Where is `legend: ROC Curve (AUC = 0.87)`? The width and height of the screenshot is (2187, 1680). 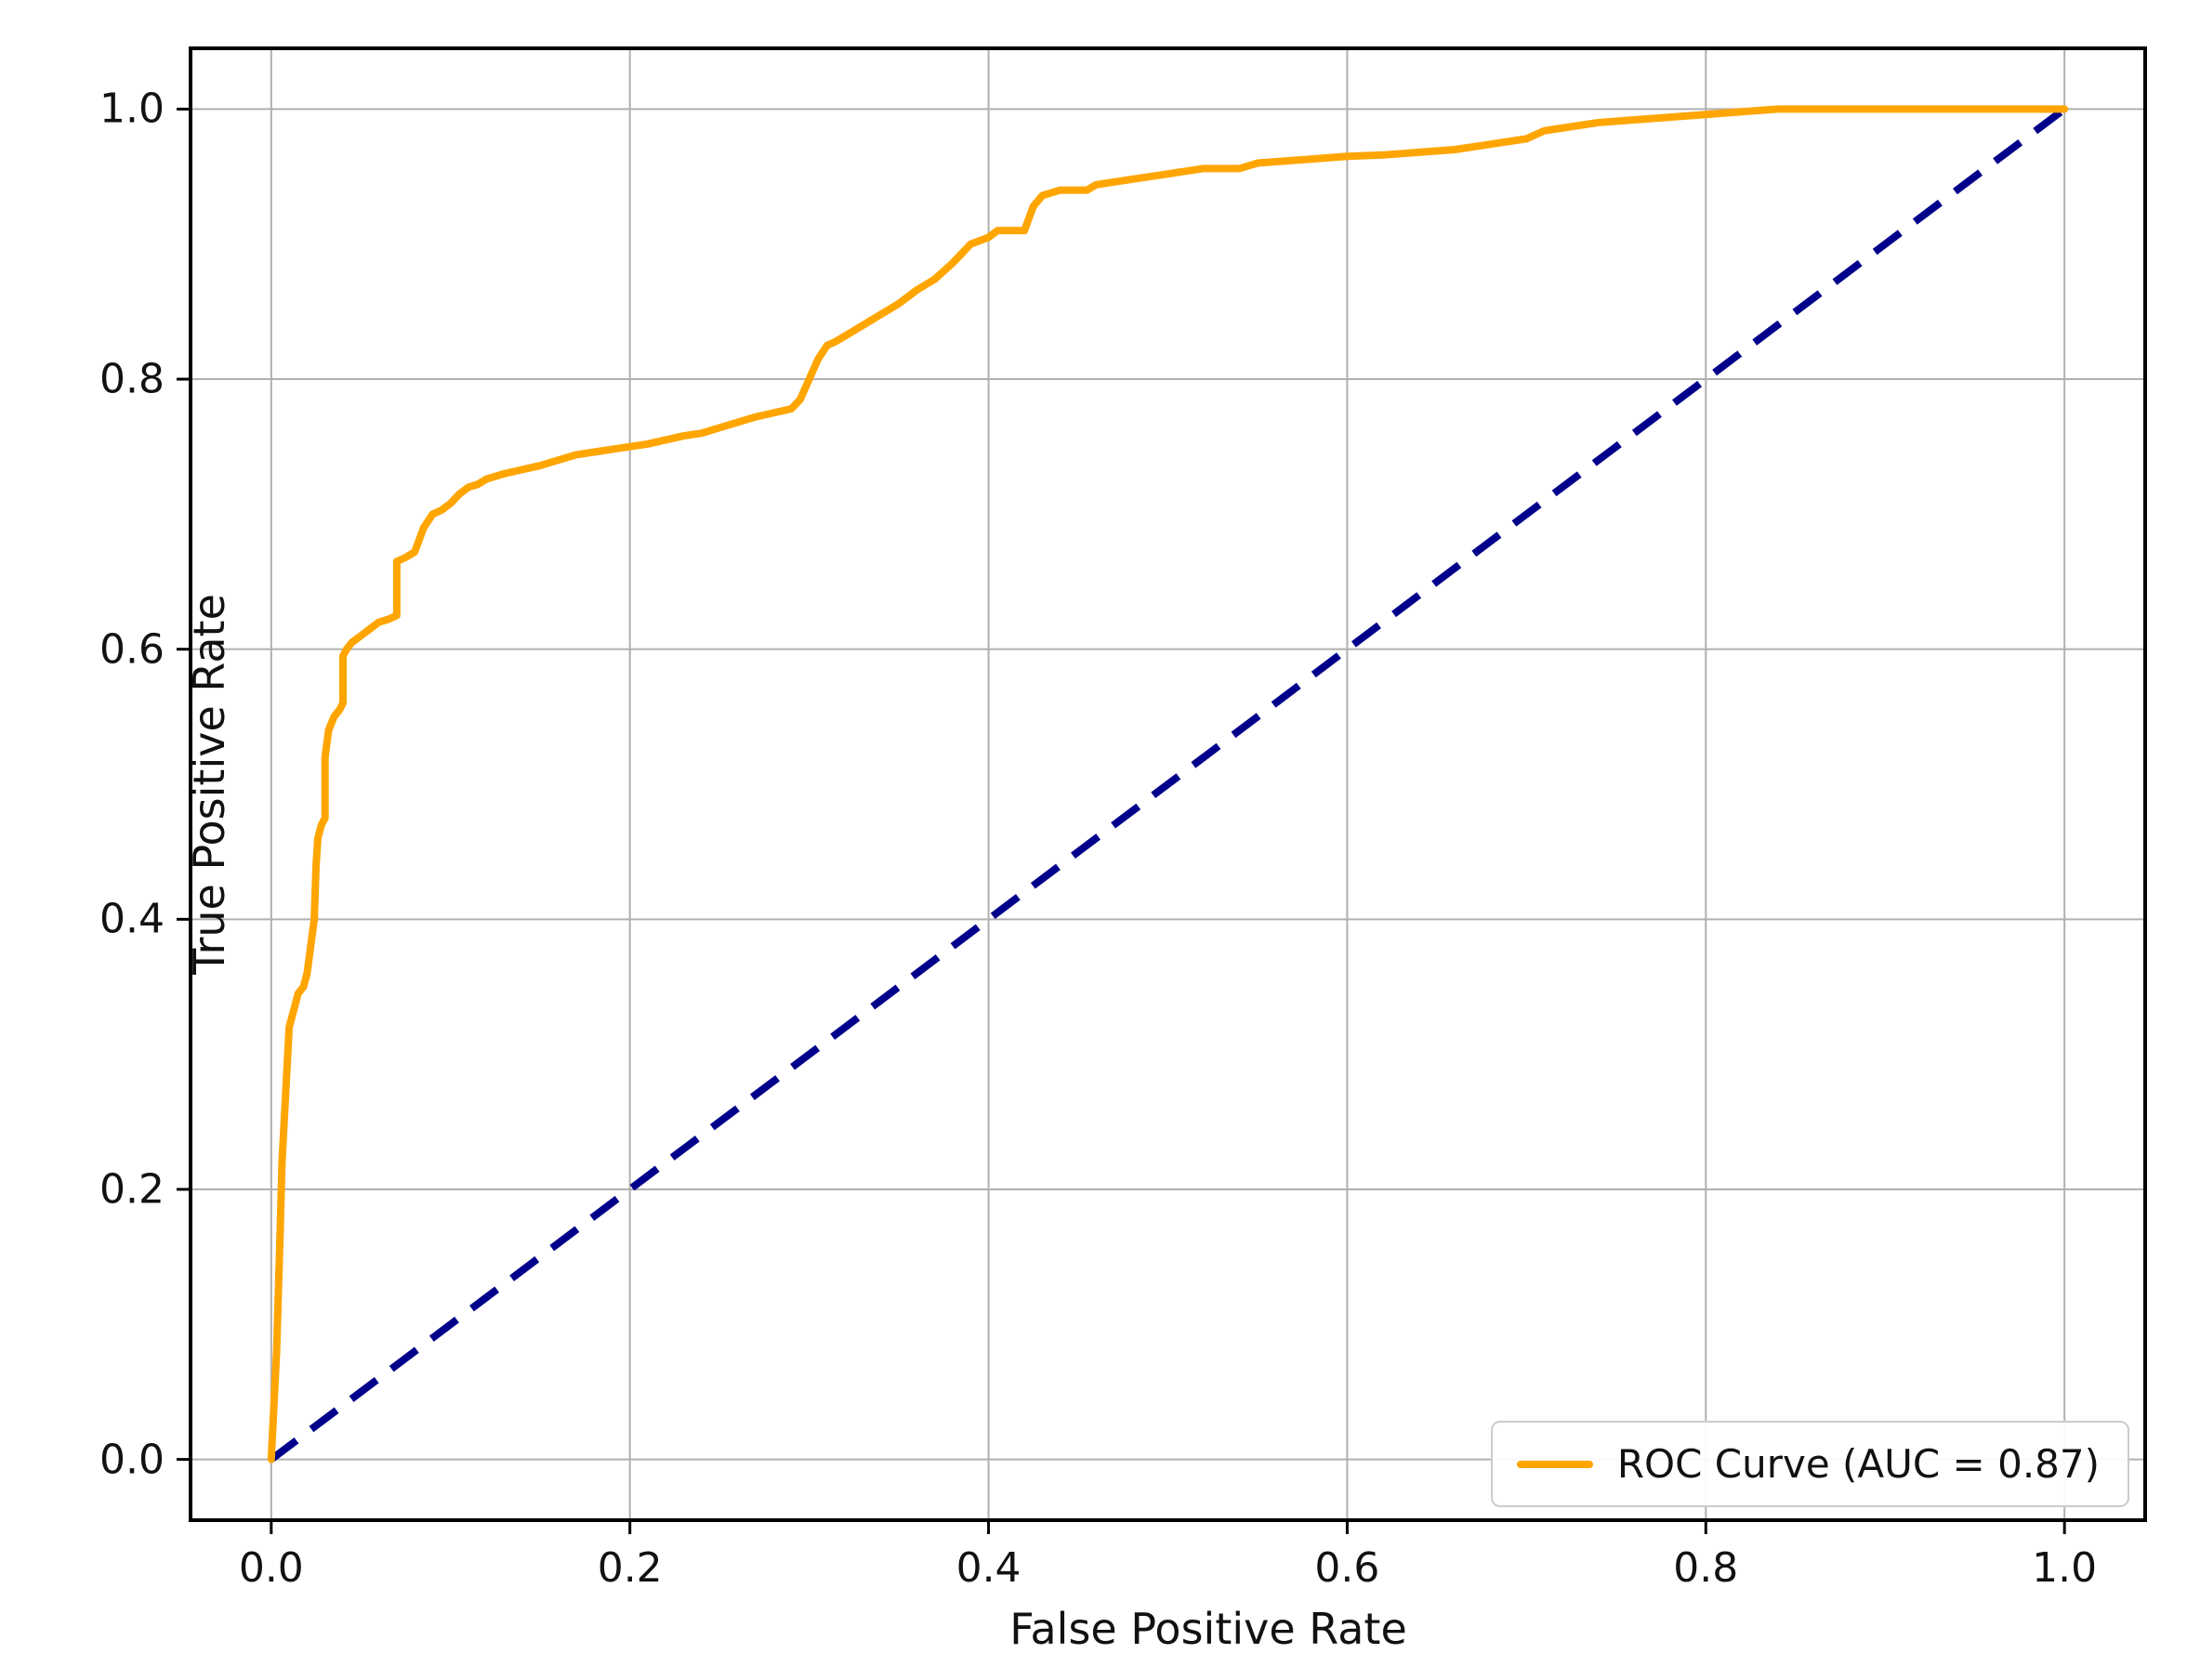 legend: ROC Curve (AUC = 0.87) is located at coordinates (1809, 1464).